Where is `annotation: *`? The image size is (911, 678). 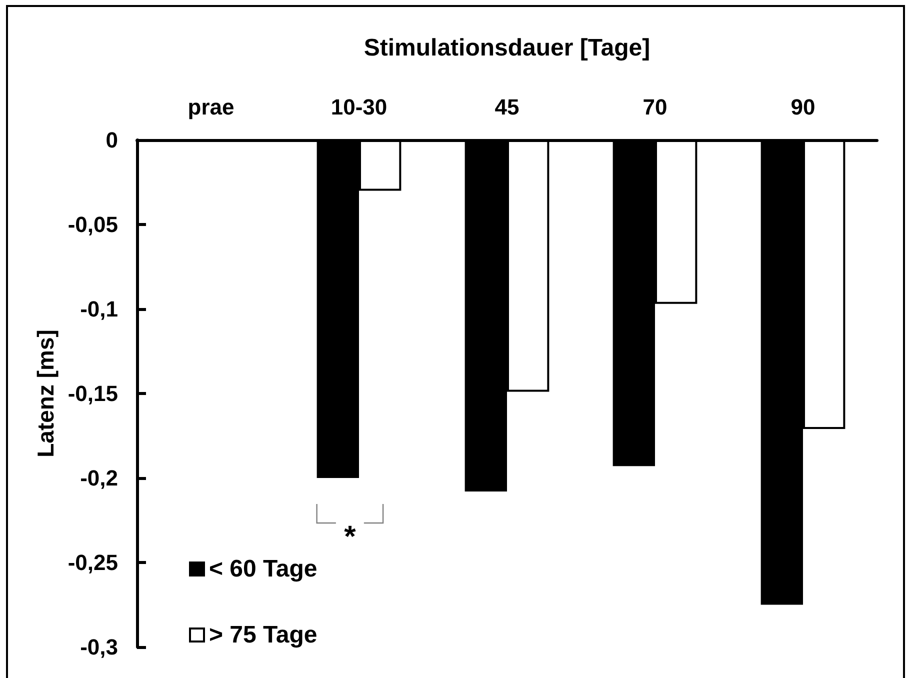 annotation: * is located at coordinates (350, 537).